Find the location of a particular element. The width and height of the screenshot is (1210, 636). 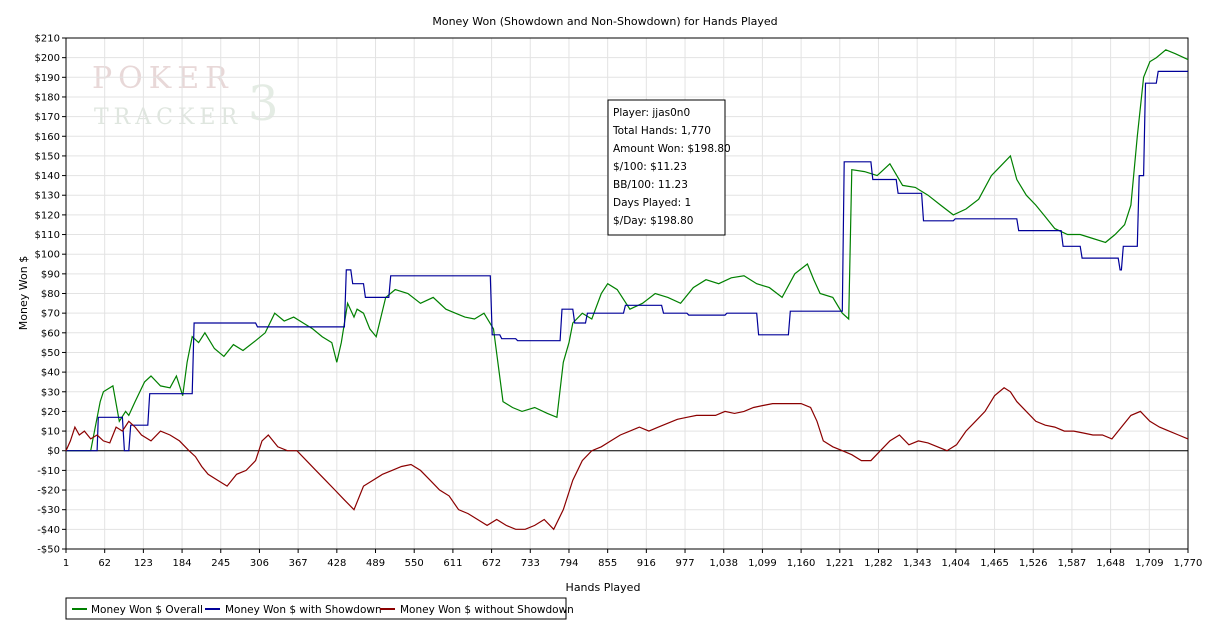

x-tick-label: 1,343 is located at coordinates (917, 563).